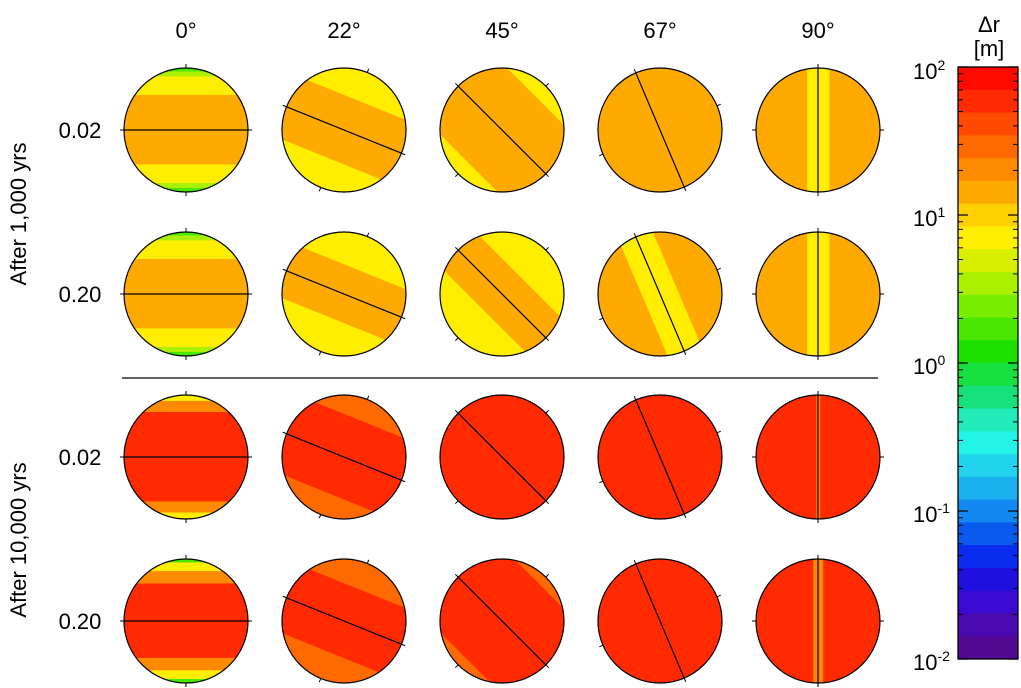  I want to click on column-header-45: 45°, so click(501, 30).